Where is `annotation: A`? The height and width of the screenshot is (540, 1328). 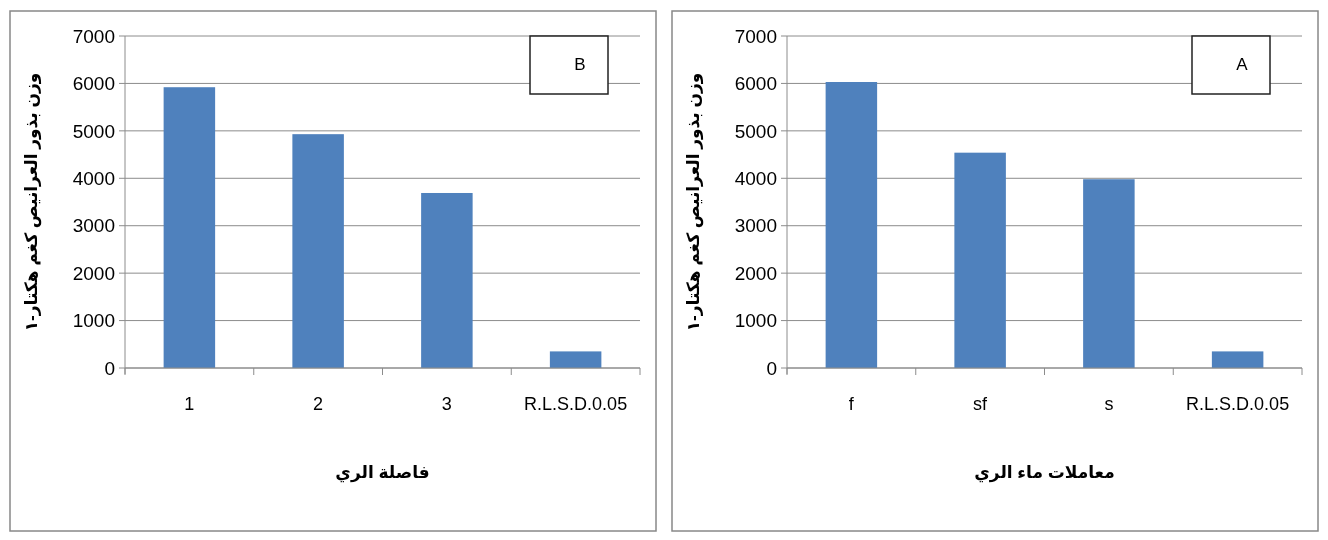 annotation: A is located at coordinates (1242, 64).